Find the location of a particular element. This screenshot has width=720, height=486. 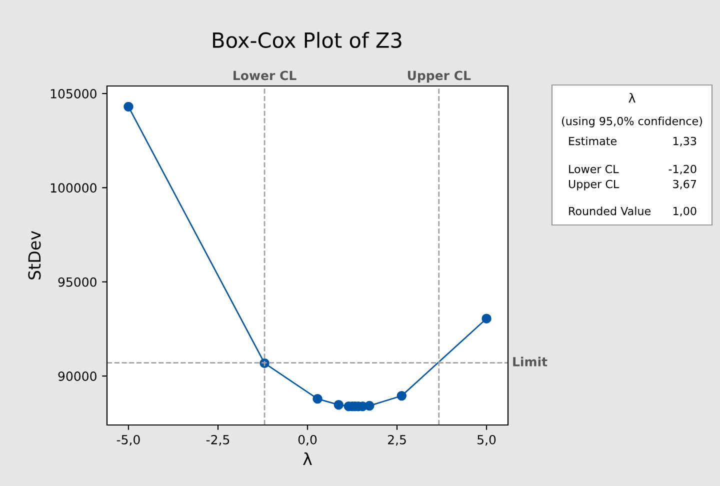

x-tick-label: 5,0 is located at coordinates (487, 440).